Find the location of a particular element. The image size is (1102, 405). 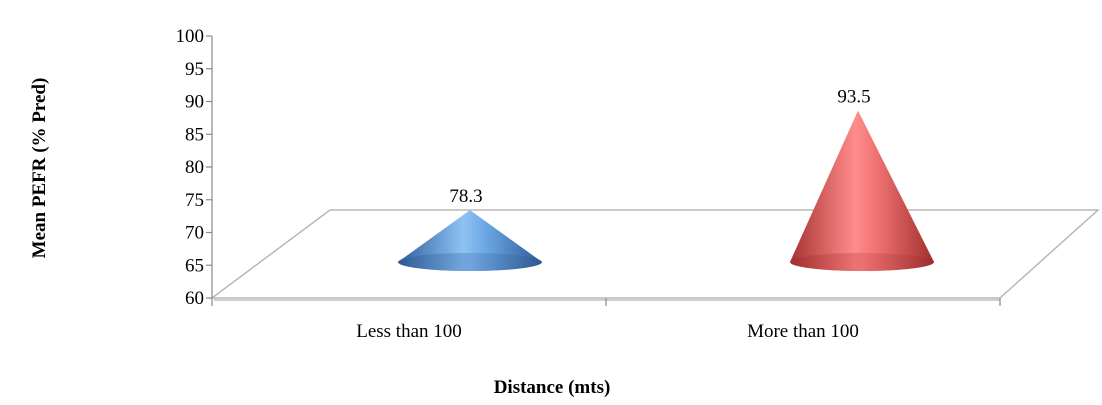

y-tick-label: 95 is located at coordinates (194, 69).